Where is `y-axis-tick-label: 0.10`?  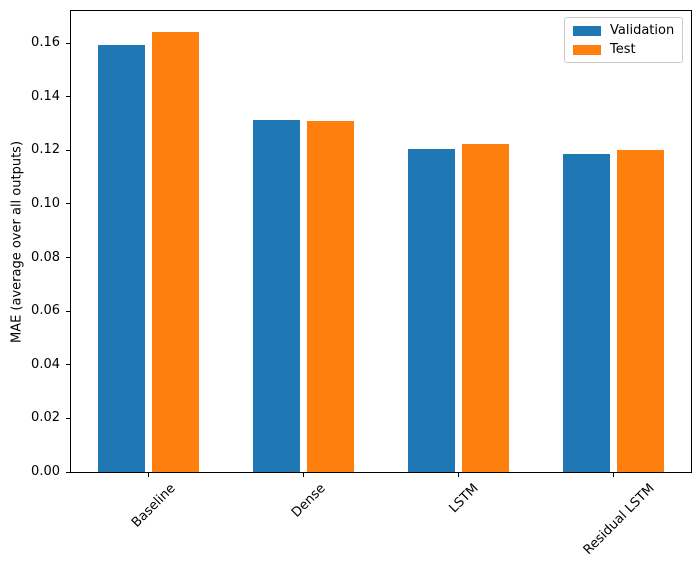
y-axis-tick-label: 0.10 is located at coordinates (45, 203).